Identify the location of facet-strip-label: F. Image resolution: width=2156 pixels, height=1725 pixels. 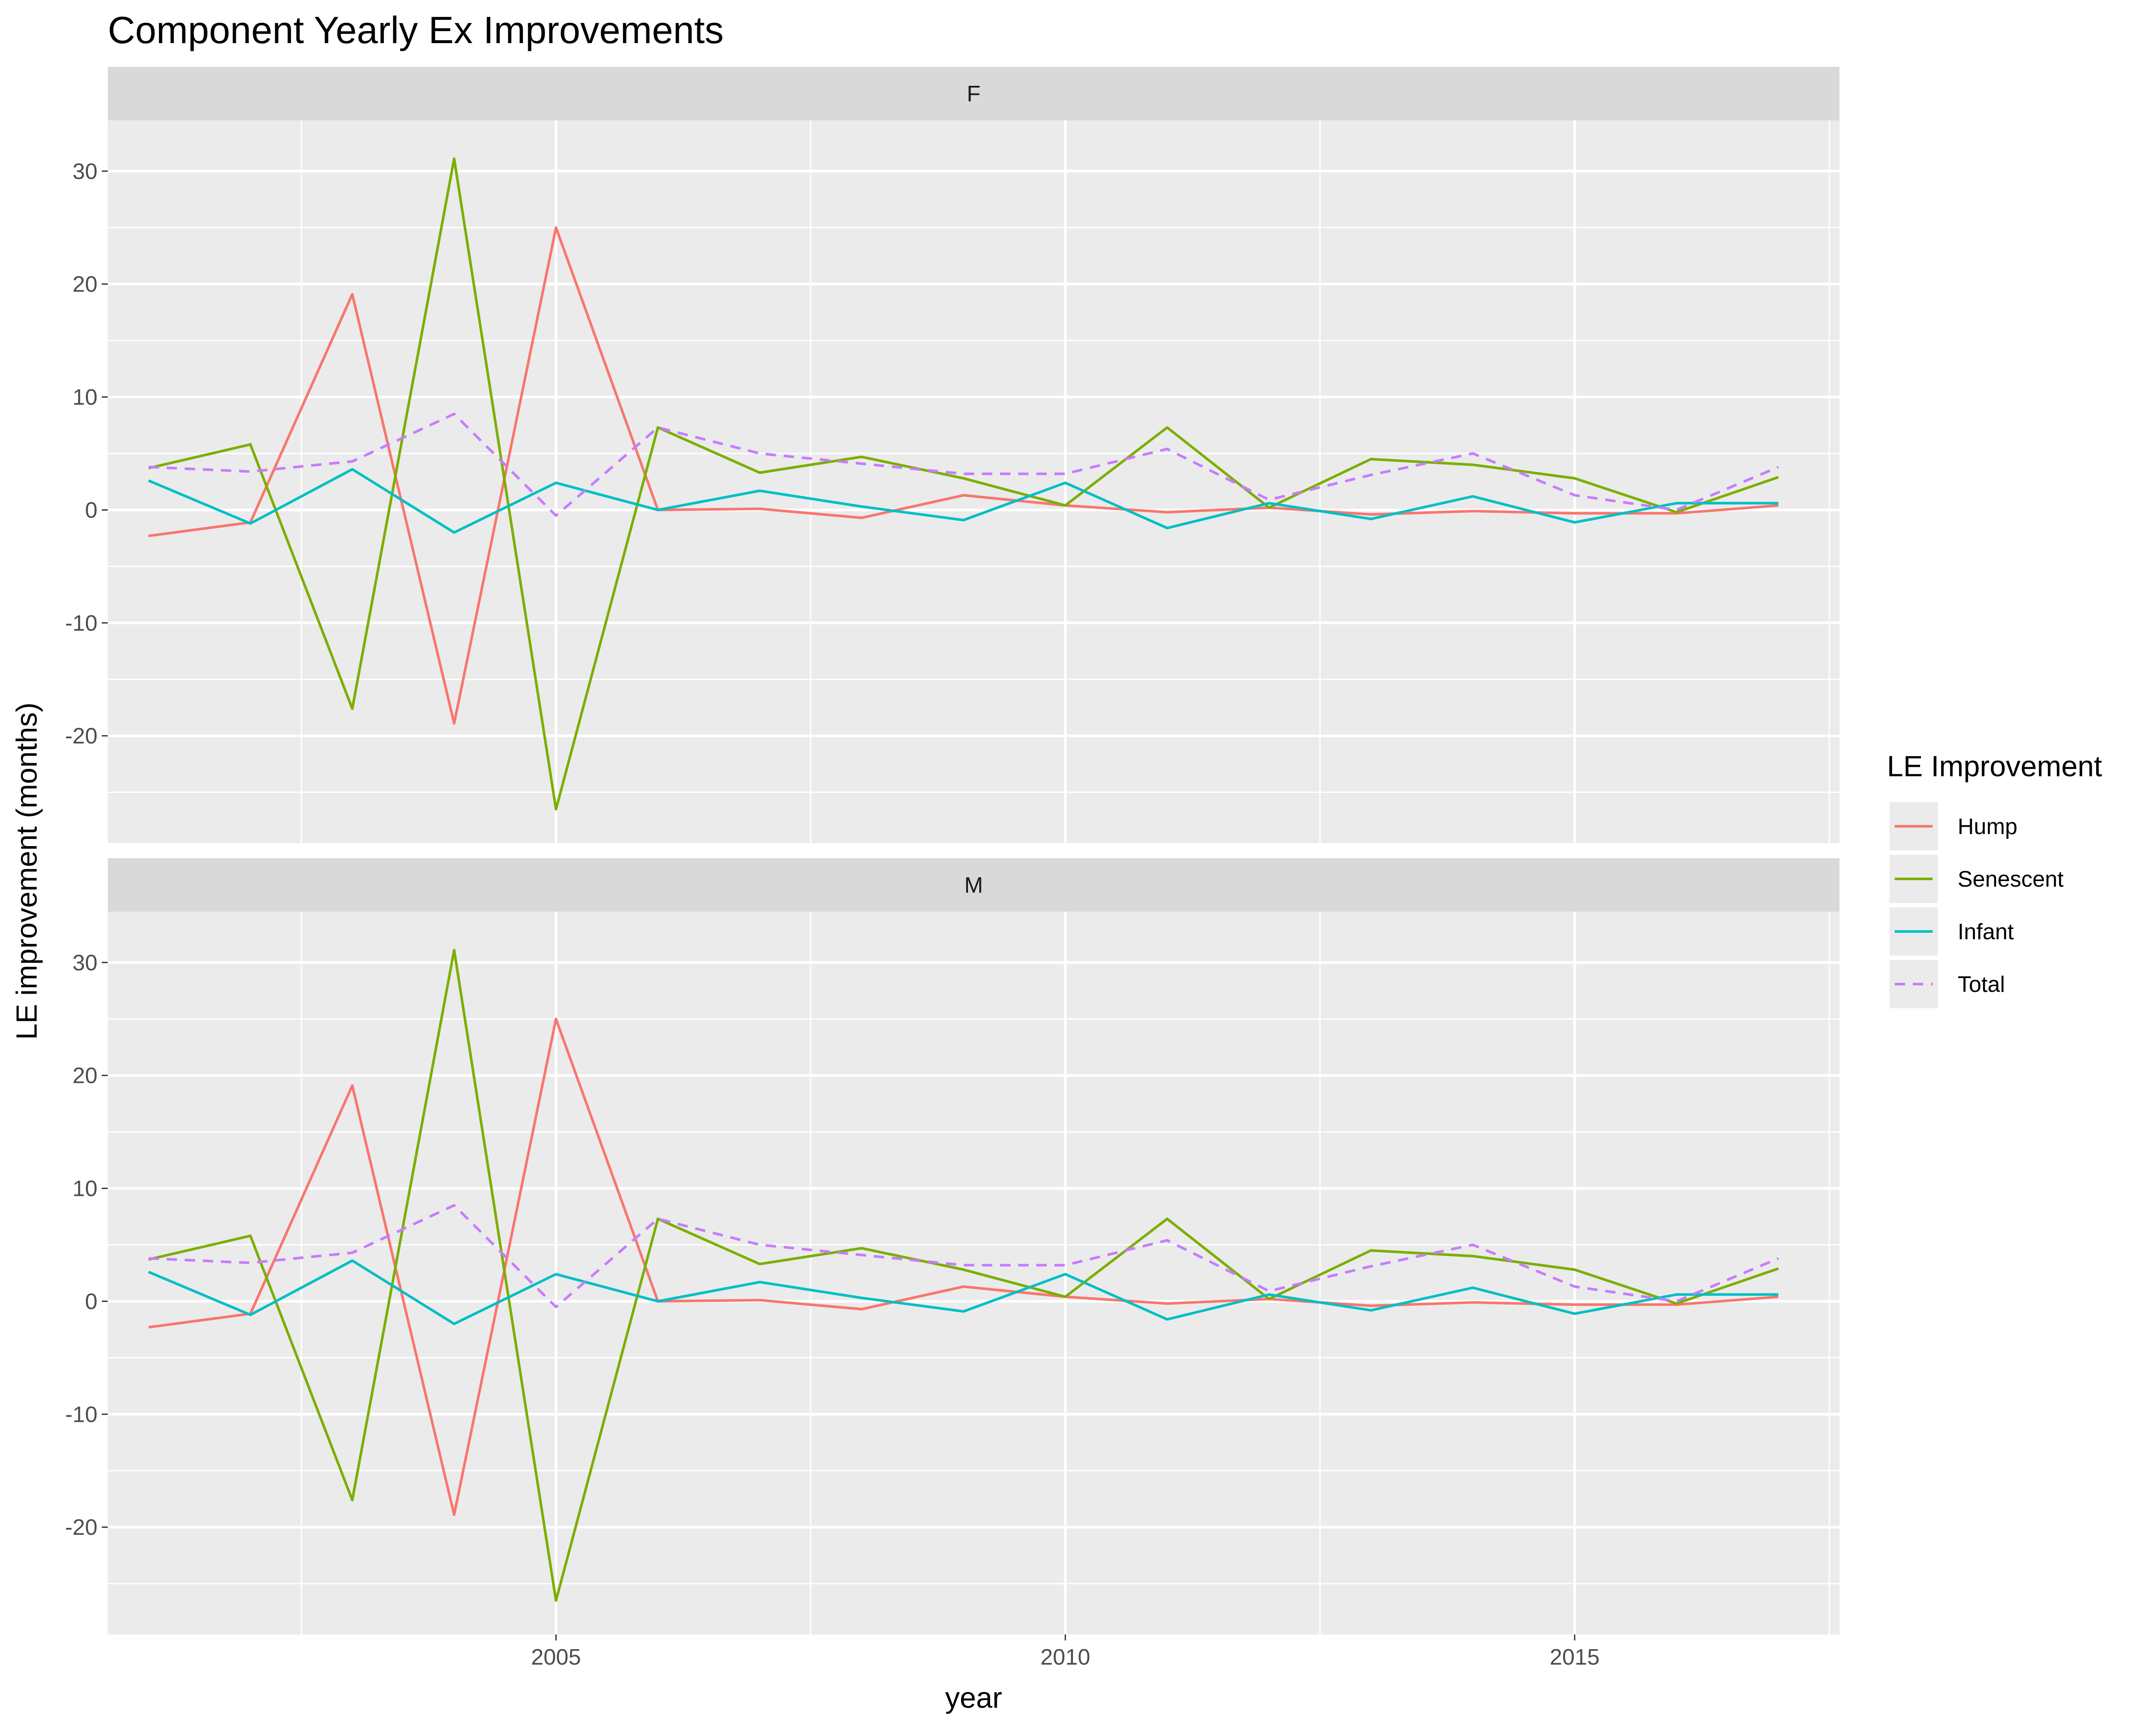
(974, 95).